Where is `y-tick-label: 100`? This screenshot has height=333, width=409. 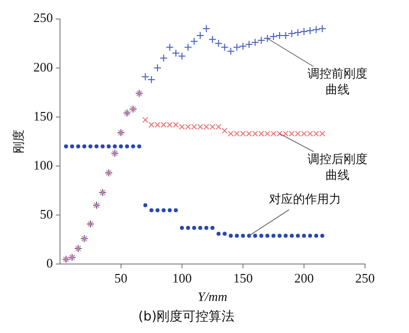 y-tick-label: 100 is located at coordinates (43, 164).